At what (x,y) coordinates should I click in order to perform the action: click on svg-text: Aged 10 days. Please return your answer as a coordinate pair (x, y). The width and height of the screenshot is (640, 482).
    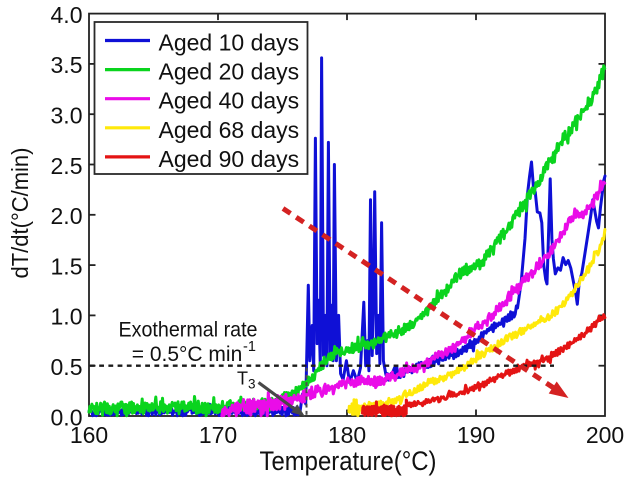
    Looking at the image, I should click on (229, 43).